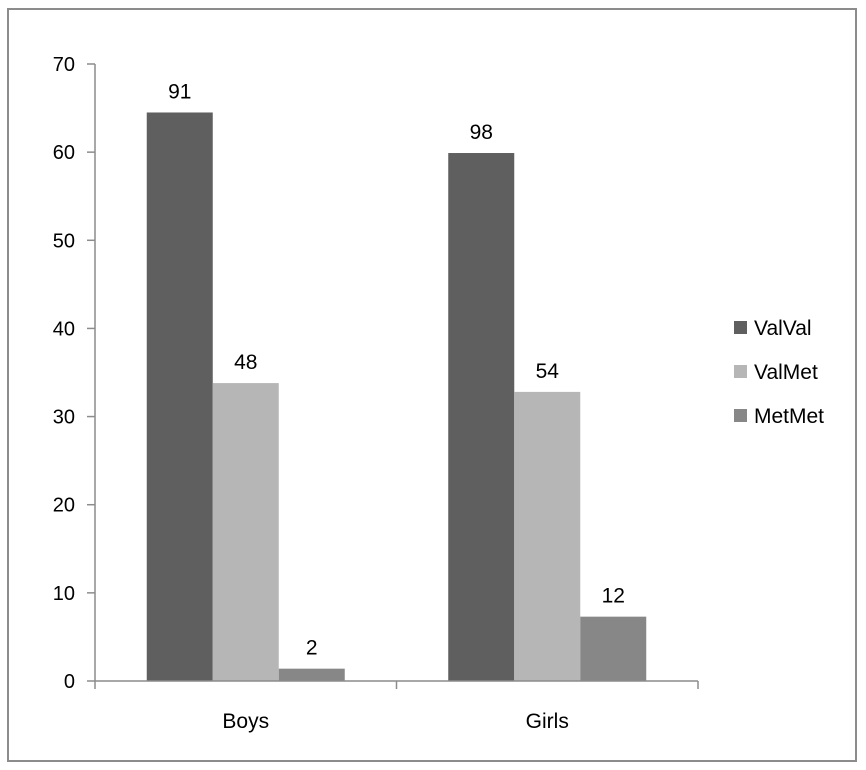 The image size is (866, 770). Describe the element at coordinates (64, 329) in the screenshot. I see `y-tick-label: 40` at that location.